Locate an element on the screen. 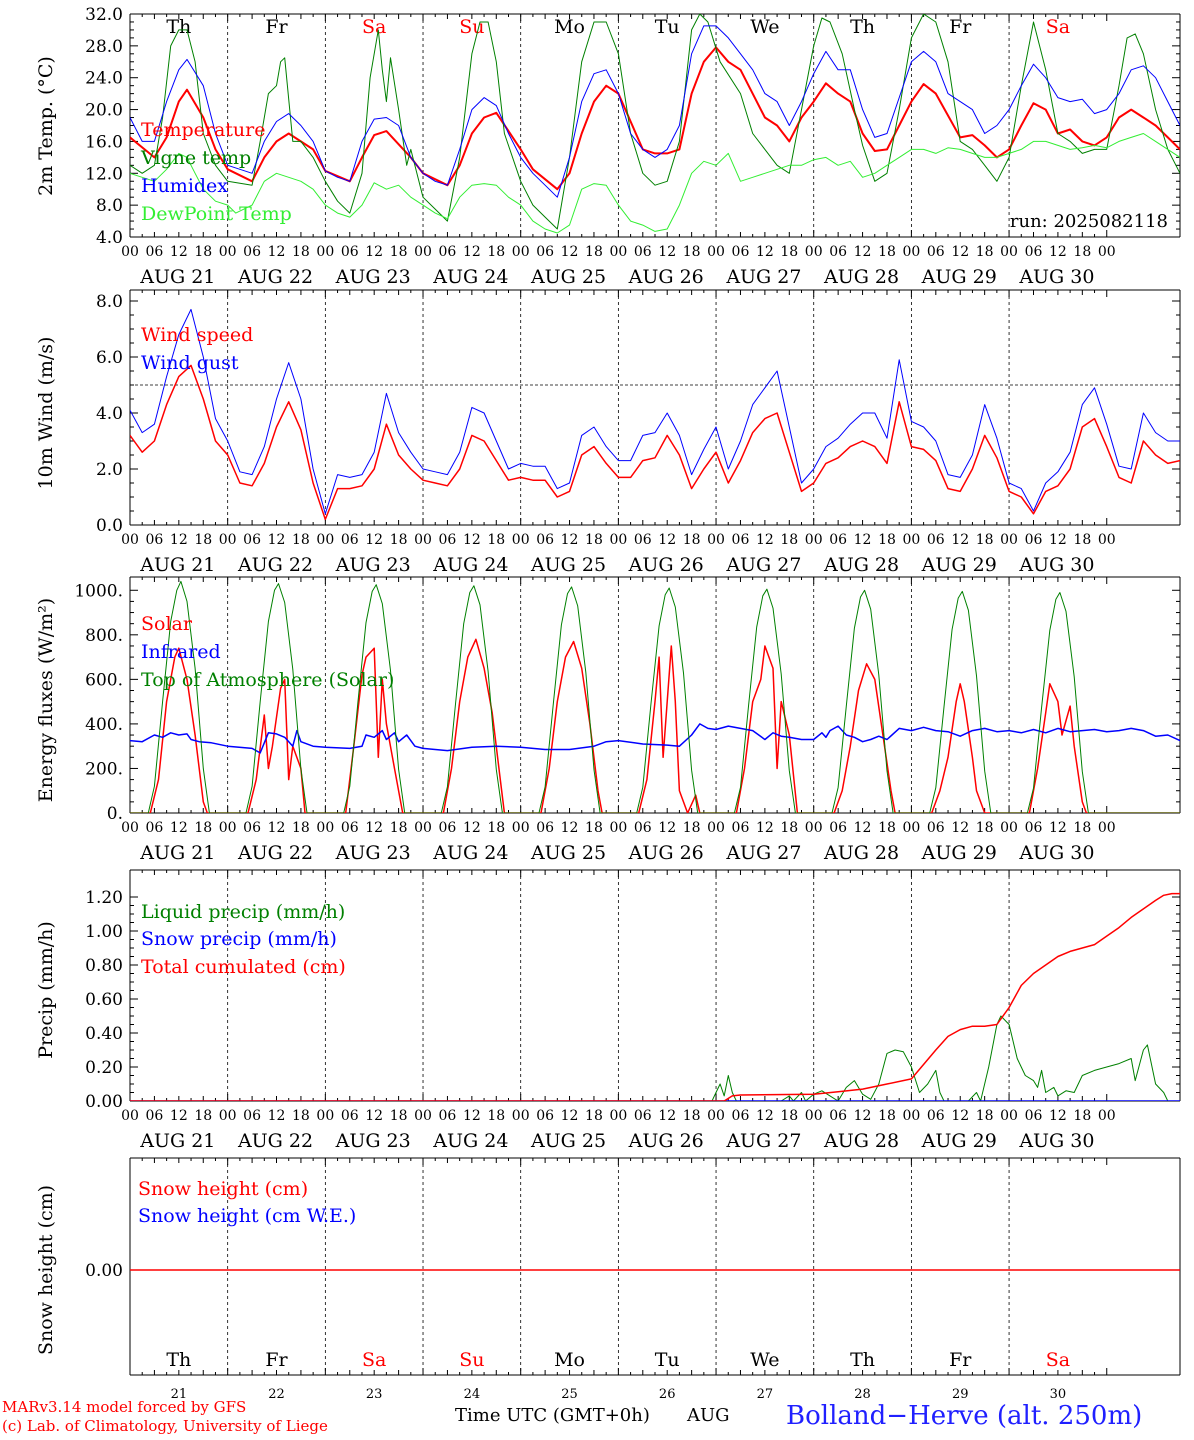 This screenshot has height=1440, width=1194. date-label: AUG 28 is located at coordinates (861, 853).